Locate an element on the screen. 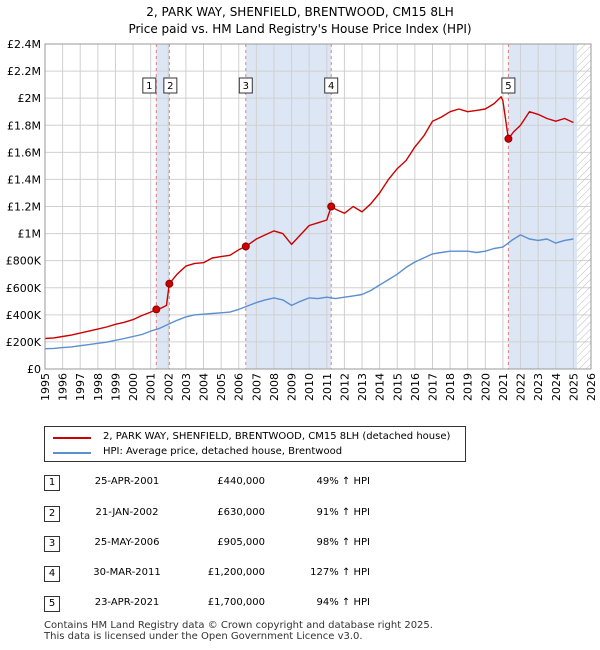 Image resolution: width=600 pixels, height=650 pixels. transaction-number: 3 is located at coordinates (52, 544).